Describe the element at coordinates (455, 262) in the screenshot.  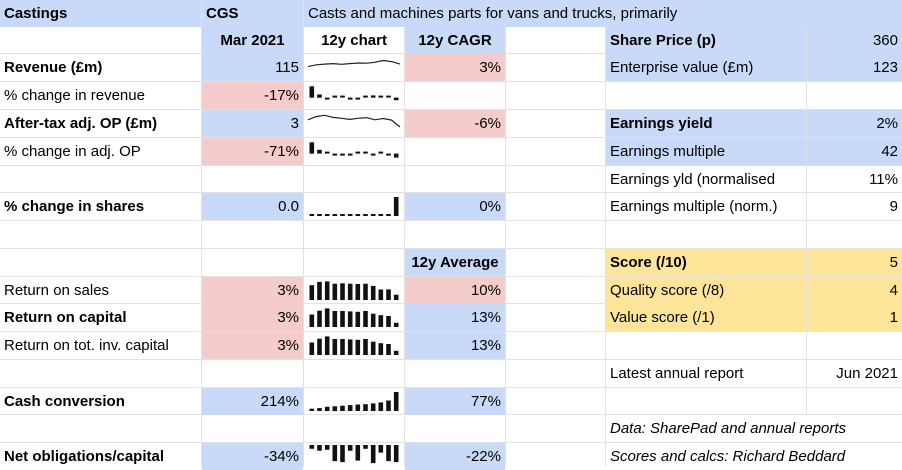
I see `column-average: 12y Average` at that location.